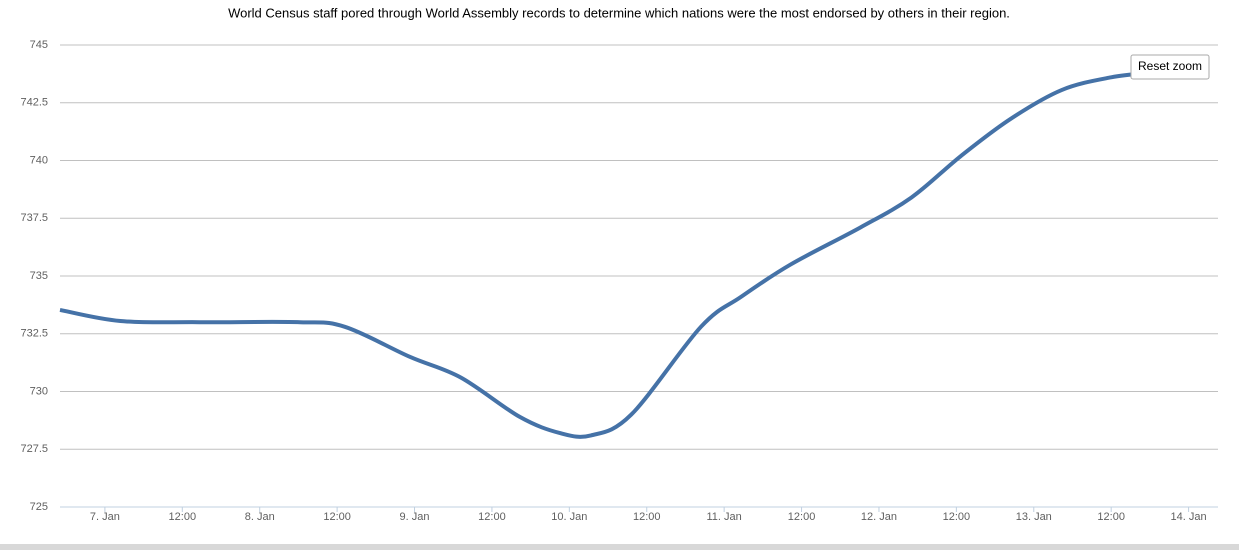  Describe the element at coordinates (260, 517) in the screenshot. I see `x-tick-label: 8. Jan` at that location.